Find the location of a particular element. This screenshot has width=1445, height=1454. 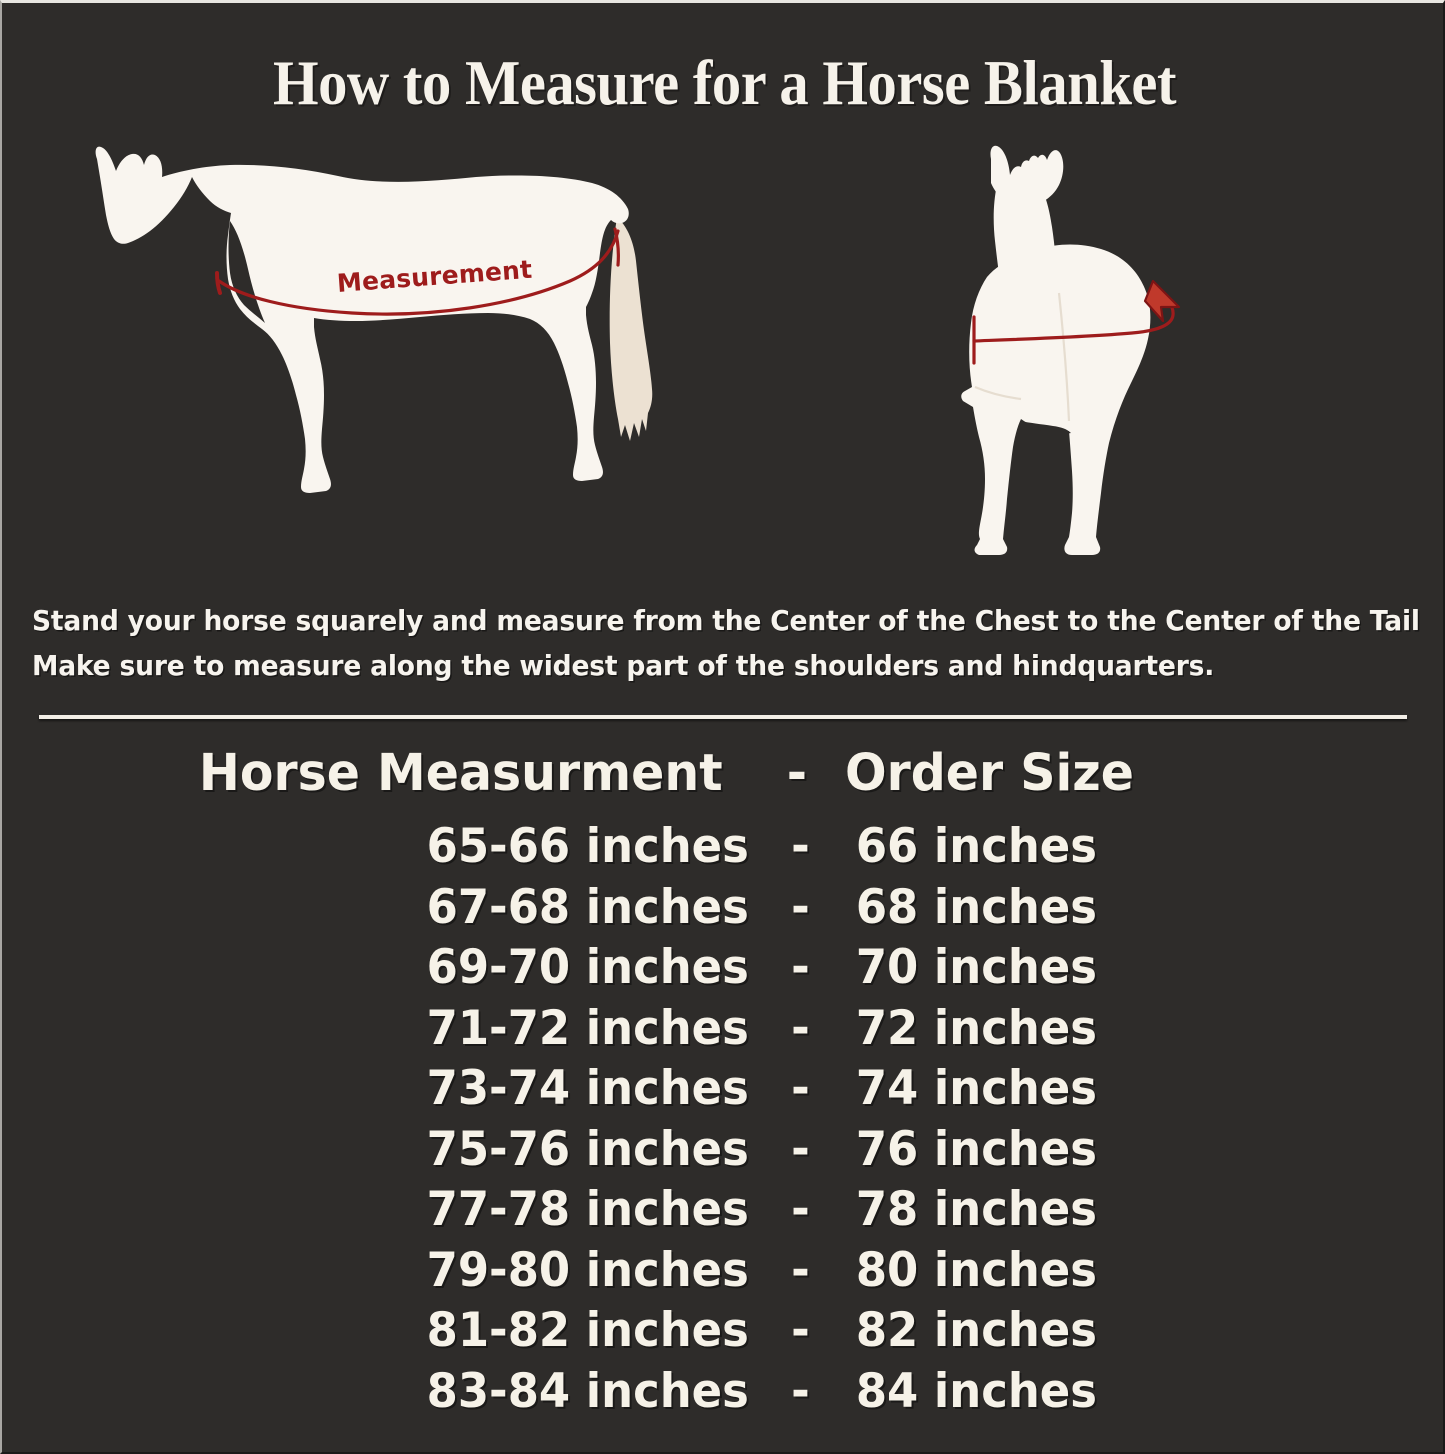

cell-order-size: 74 inches is located at coordinates (976, 1088).